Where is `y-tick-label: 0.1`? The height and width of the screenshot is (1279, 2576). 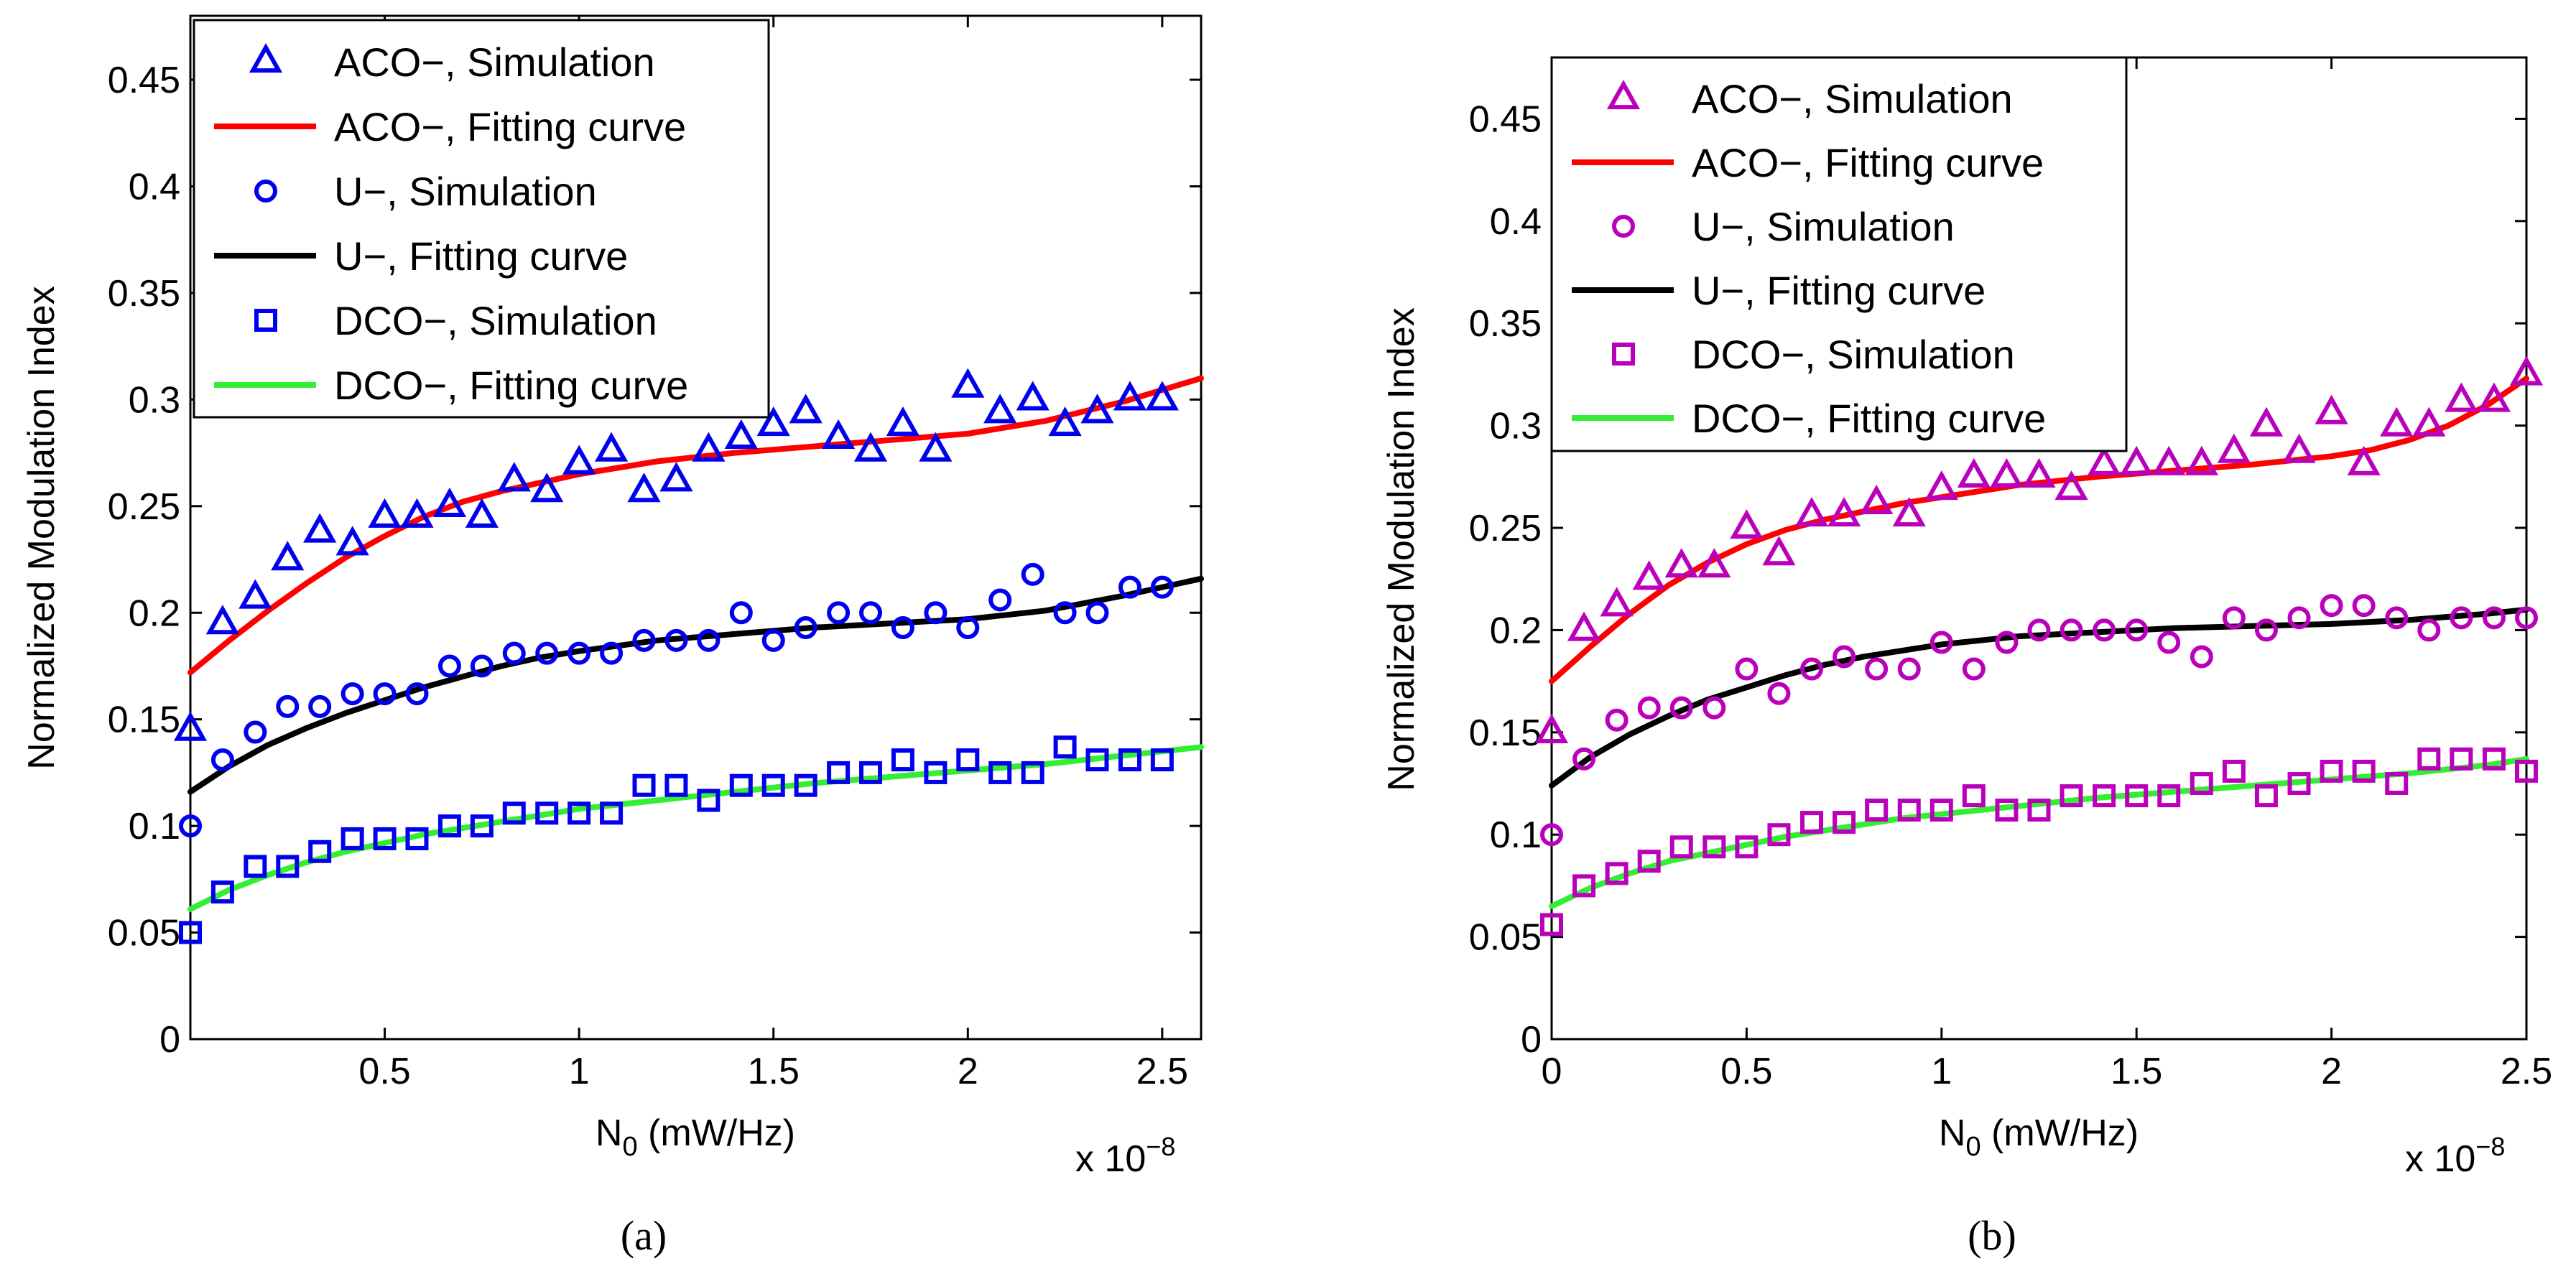
y-tick-label: 0.1 is located at coordinates (154, 826).